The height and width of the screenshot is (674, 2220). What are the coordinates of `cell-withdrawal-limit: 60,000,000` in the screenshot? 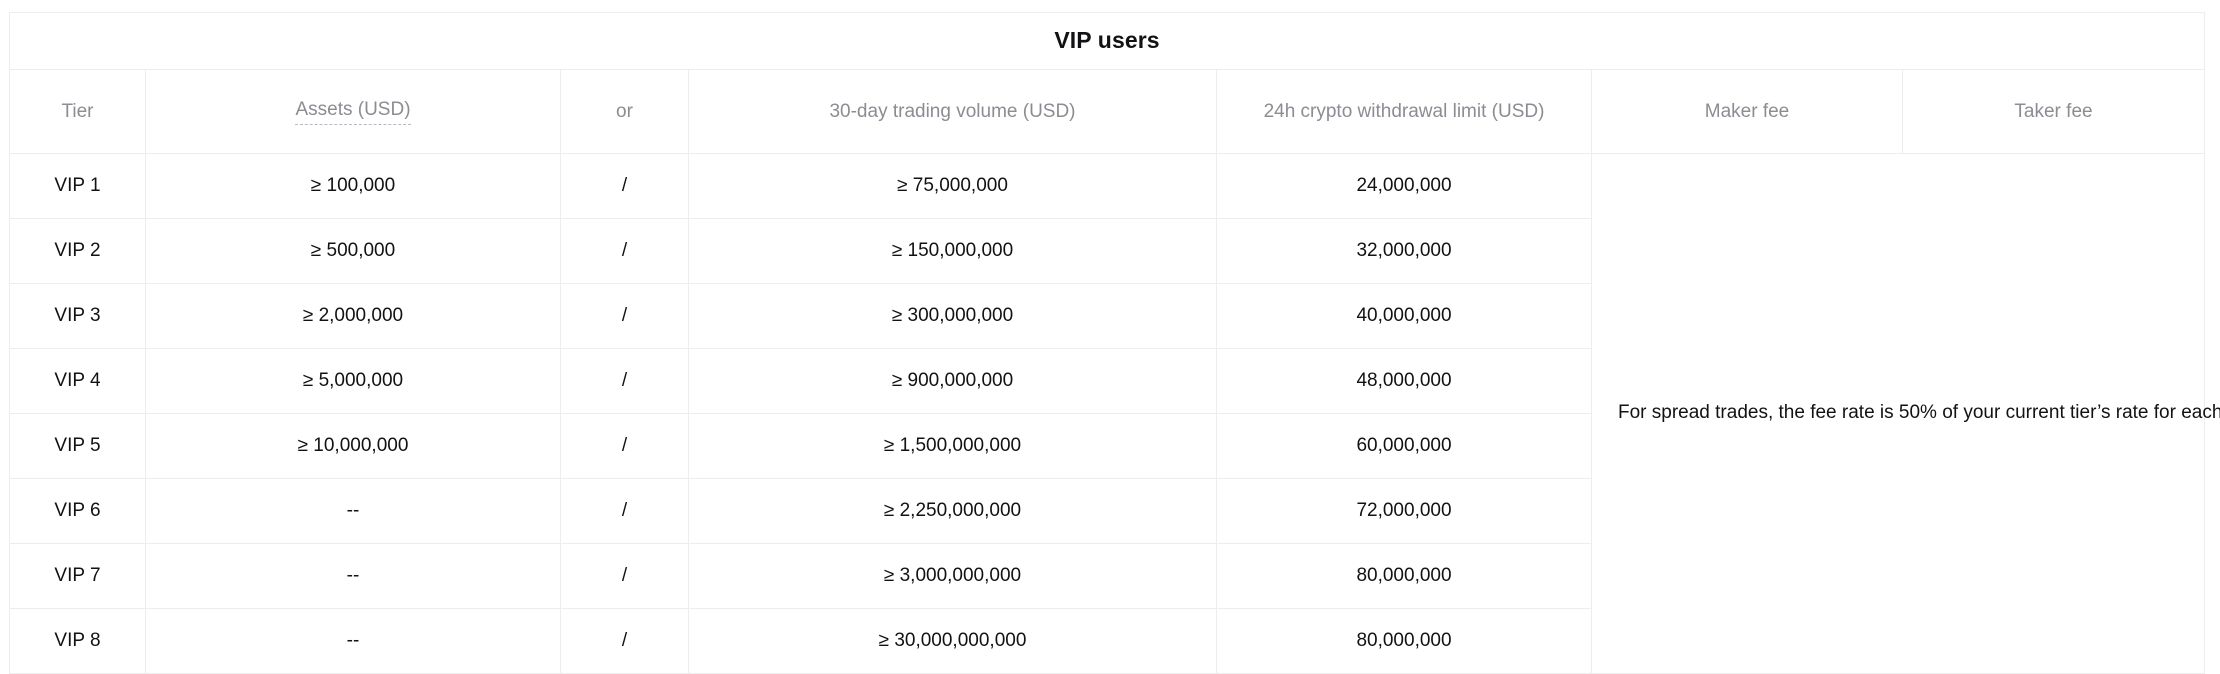 It's located at (1404, 446).